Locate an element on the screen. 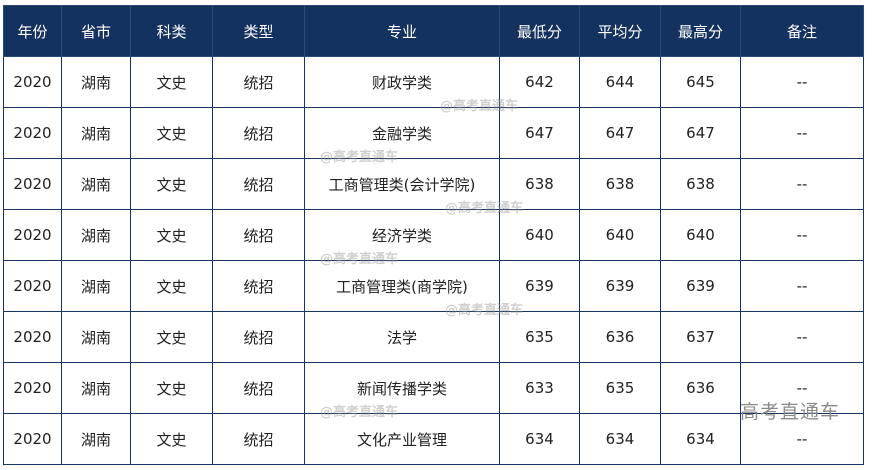  cell-major: 工商管理类(商学院) is located at coordinates (402, 286).